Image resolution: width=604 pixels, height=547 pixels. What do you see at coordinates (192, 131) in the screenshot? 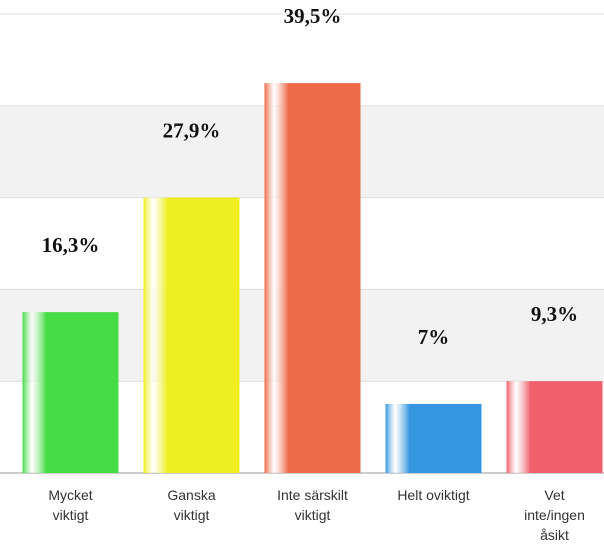
I see `value-label: 27,9%` at bounding box center [192, 131].